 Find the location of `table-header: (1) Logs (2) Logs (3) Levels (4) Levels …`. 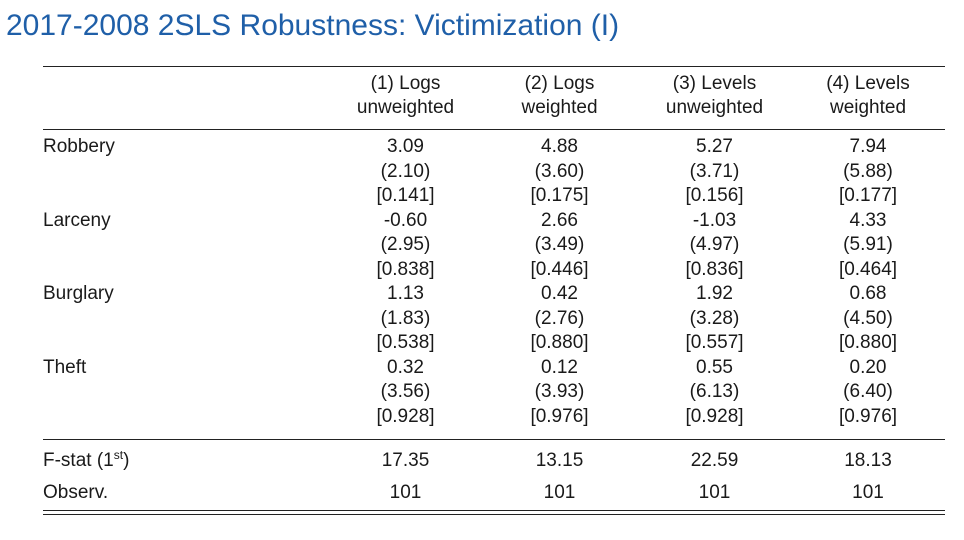

table-header: (1) Logs (2) Logs (3) Levels (4) Levels … is located at coordinates (494, 96).